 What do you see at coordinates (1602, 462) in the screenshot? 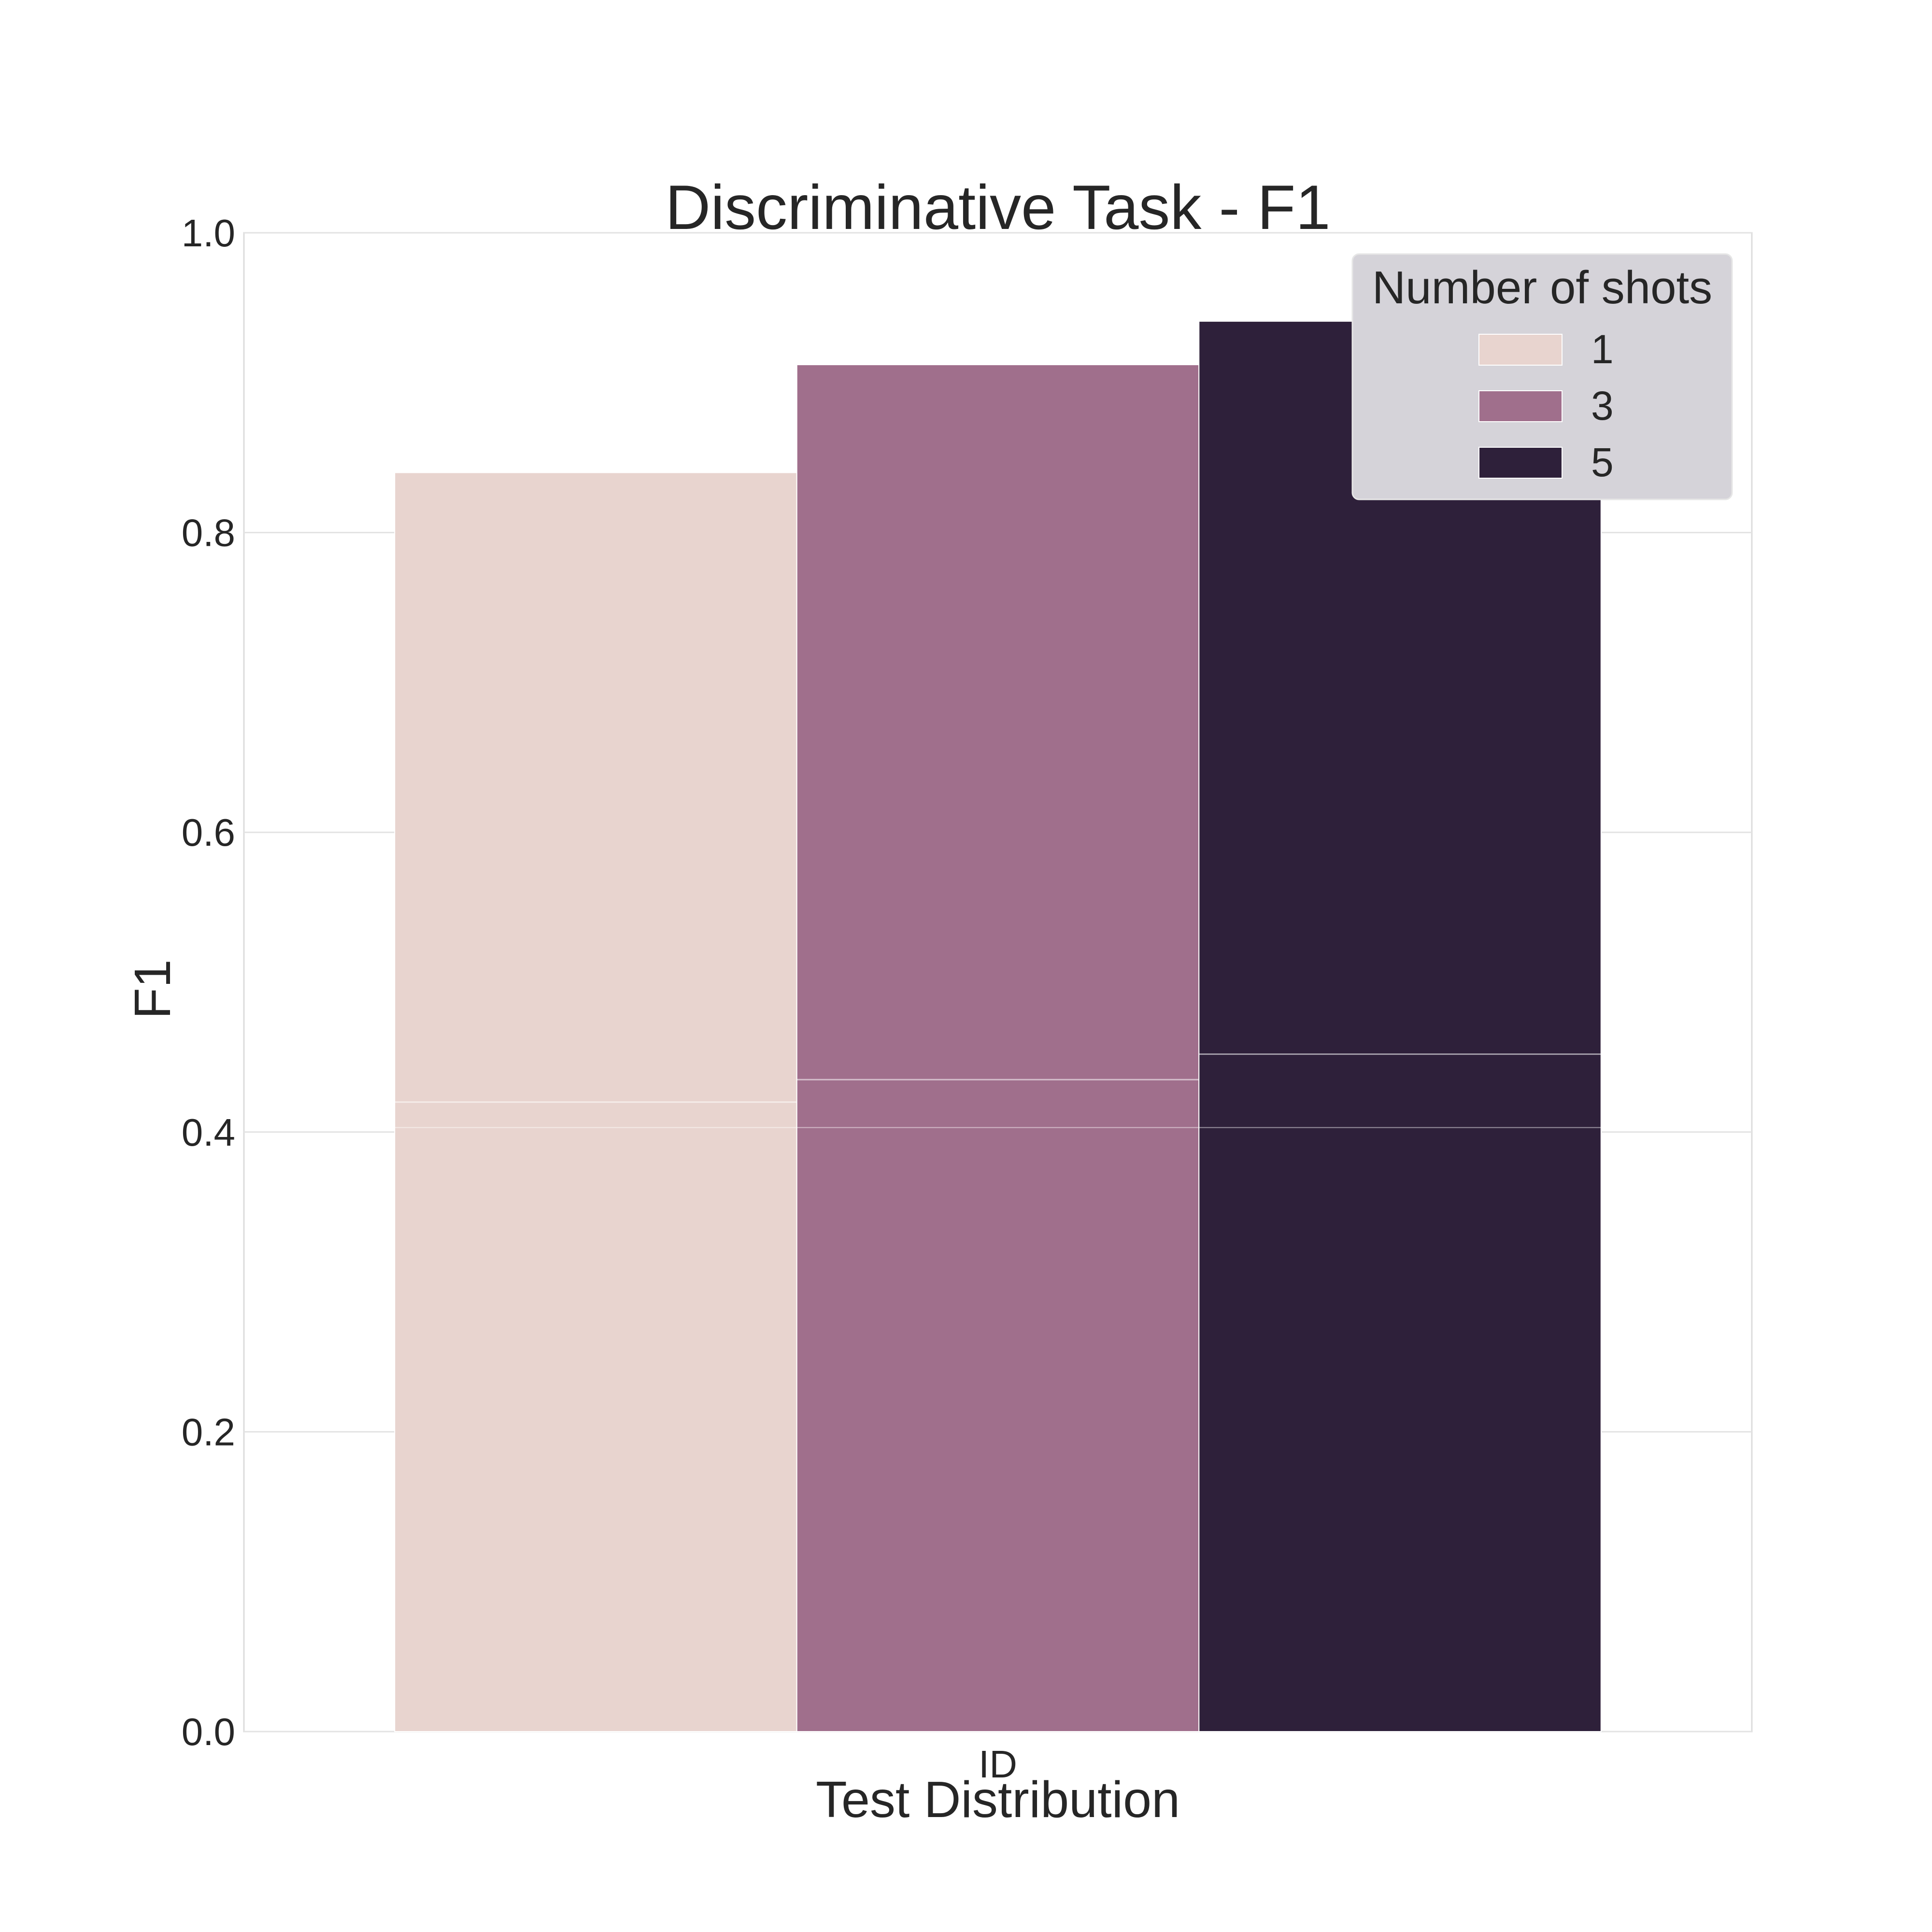
I see `legend-label-5: 5` at bounding box center [1602, 462].